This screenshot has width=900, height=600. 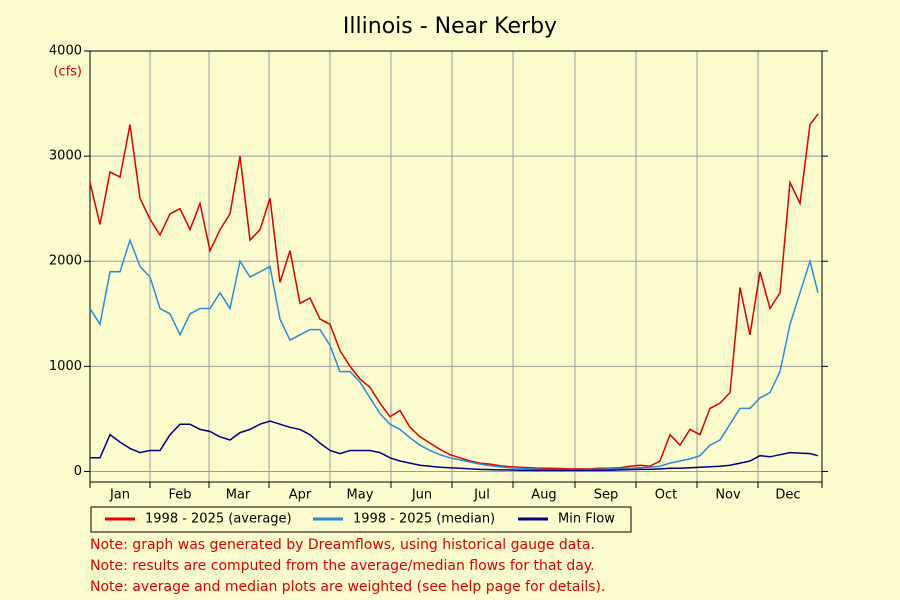 What do you see at coordinates (179, 495) in the screenshot?
I see `x-tick-label: Feb` at bounding box center [179, 495].